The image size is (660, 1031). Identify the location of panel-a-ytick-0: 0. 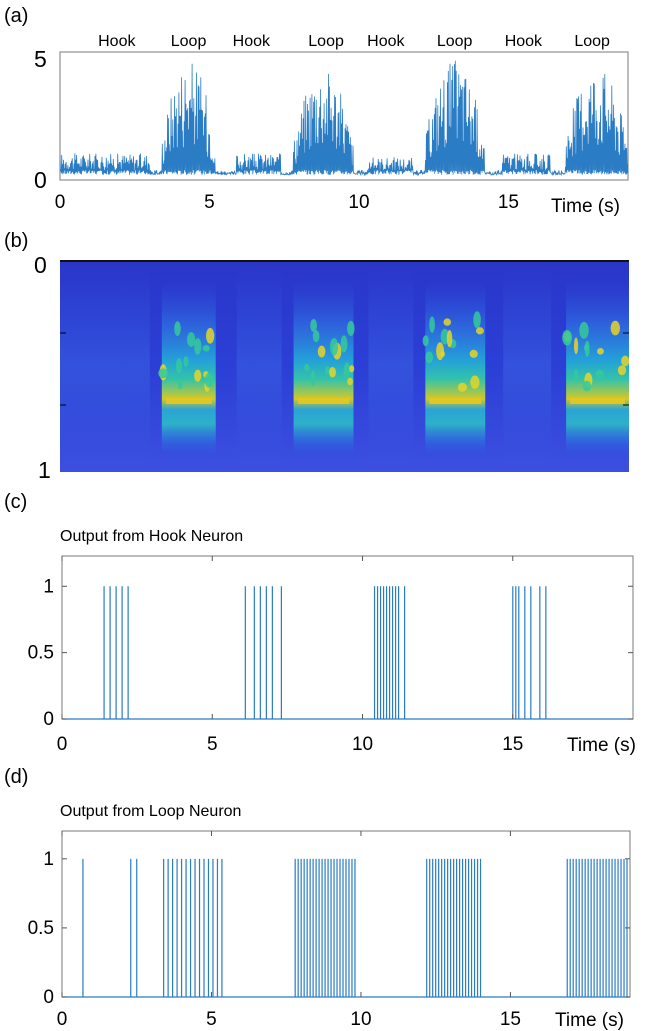
(40, 180).